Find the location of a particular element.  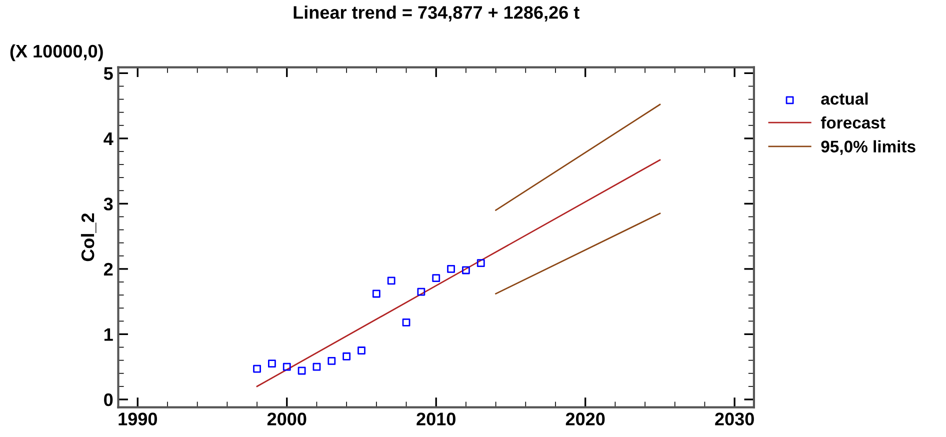

y-axis-title: Col_2 is located at coordinates (88, 237).